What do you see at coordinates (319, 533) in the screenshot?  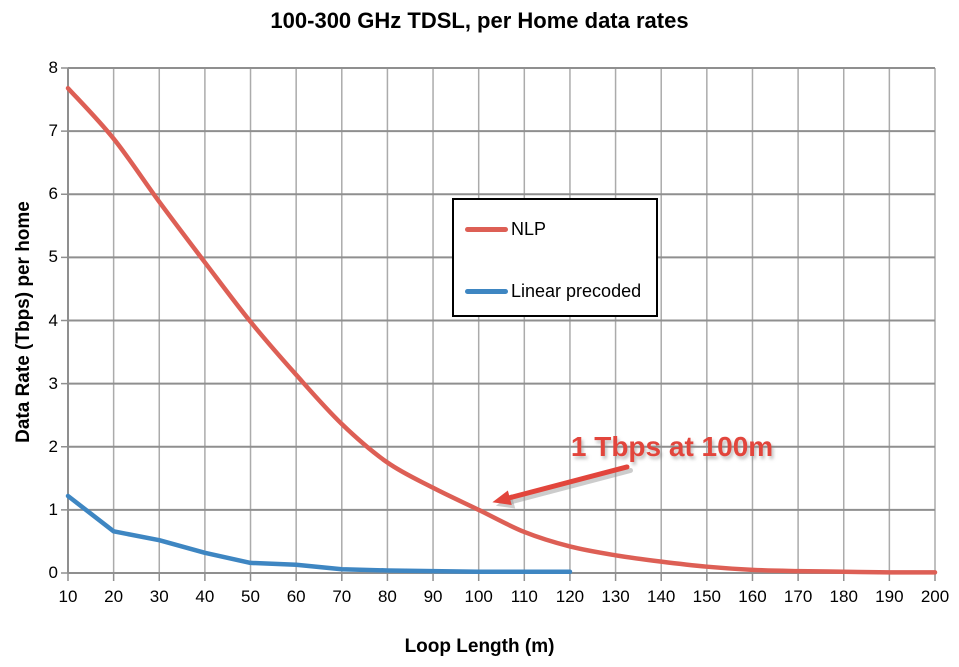 I see `linear-precoded-series-line` at bounding box center [319, 533].